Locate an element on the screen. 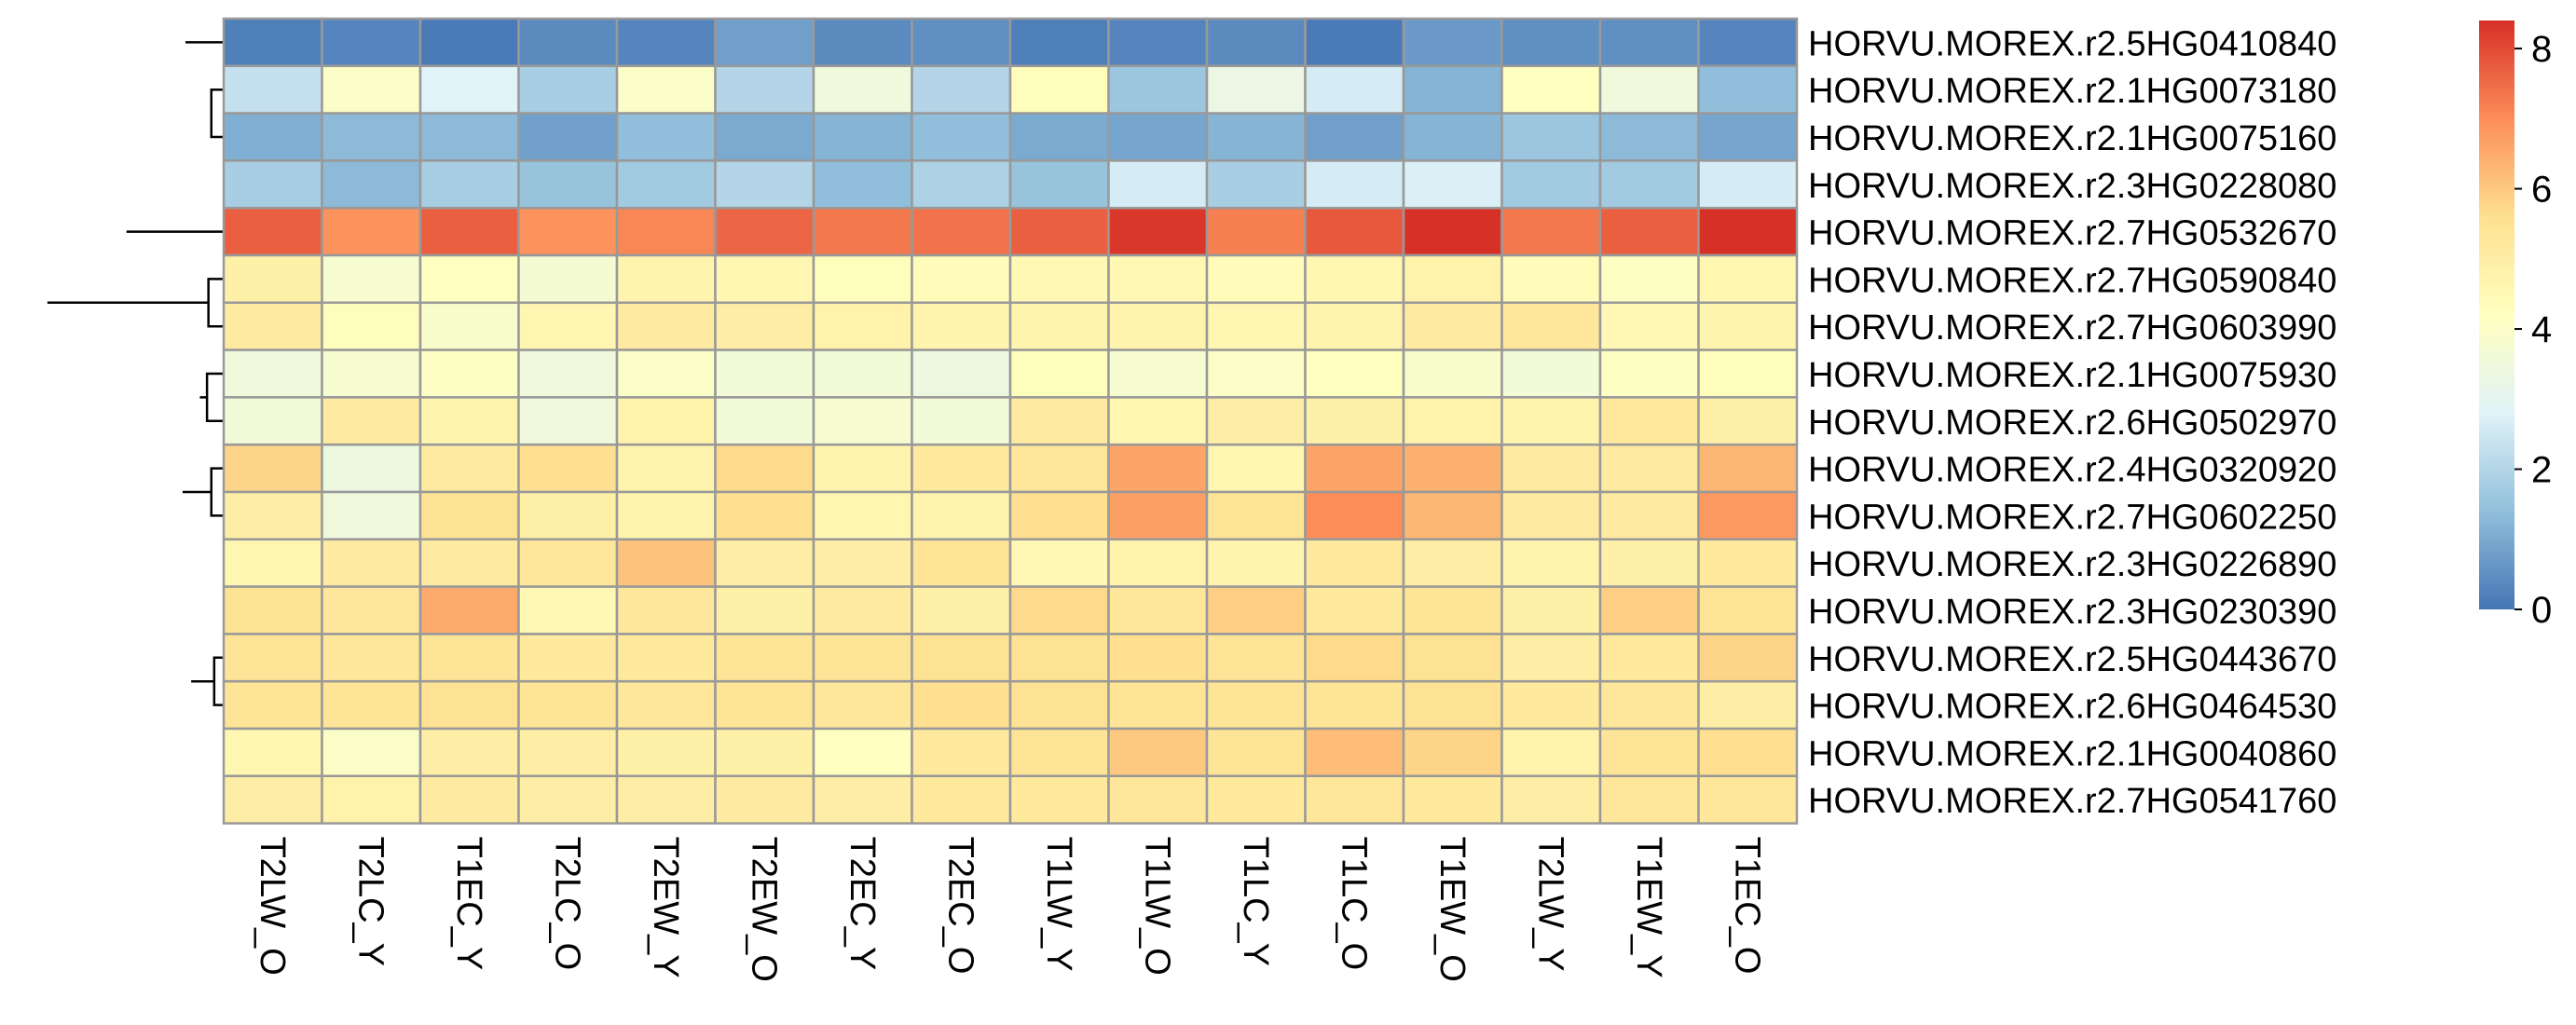 The height and width of the screenshot is (1025, 2576). column-label: T2EC_O is located at coordinates (960, 906).